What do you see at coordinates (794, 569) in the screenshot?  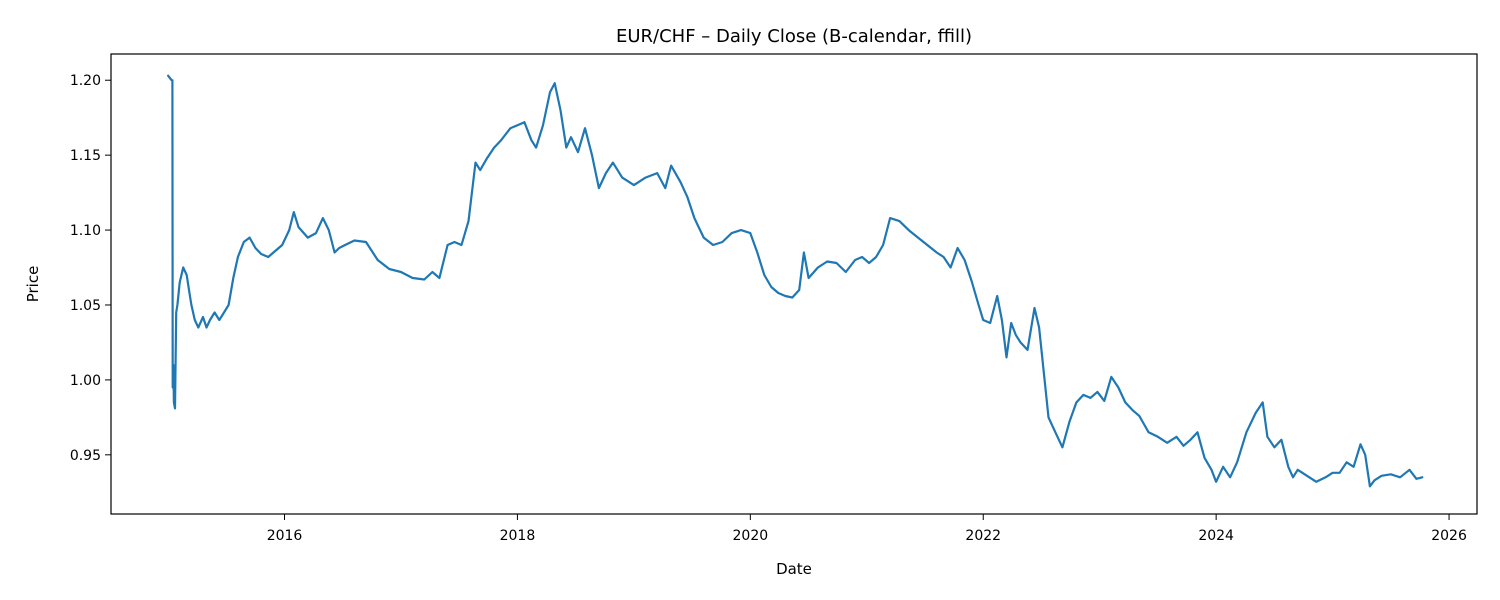 I see `x-axis-label: Date` at bounding box center [794, 569].